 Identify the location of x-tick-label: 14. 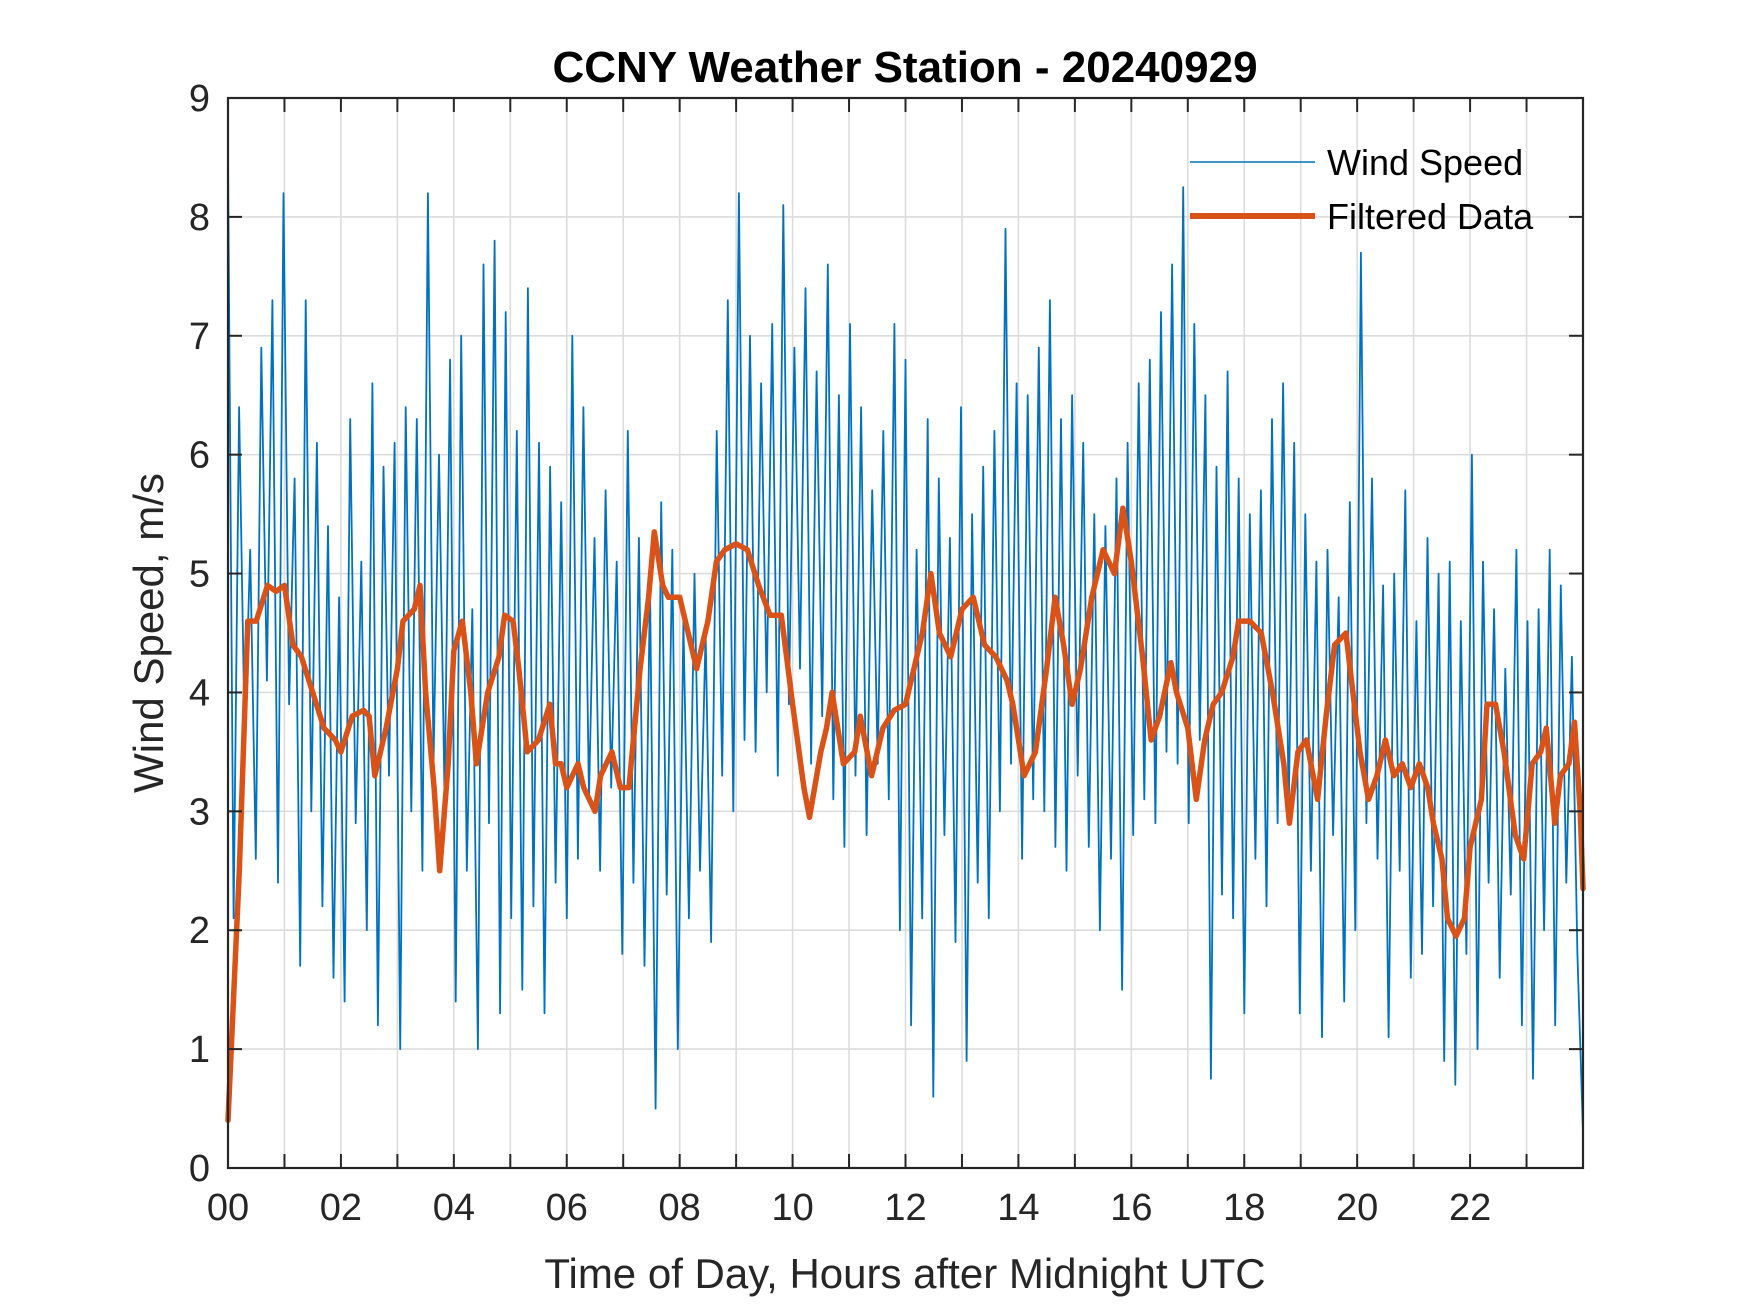
(1018, 1208).